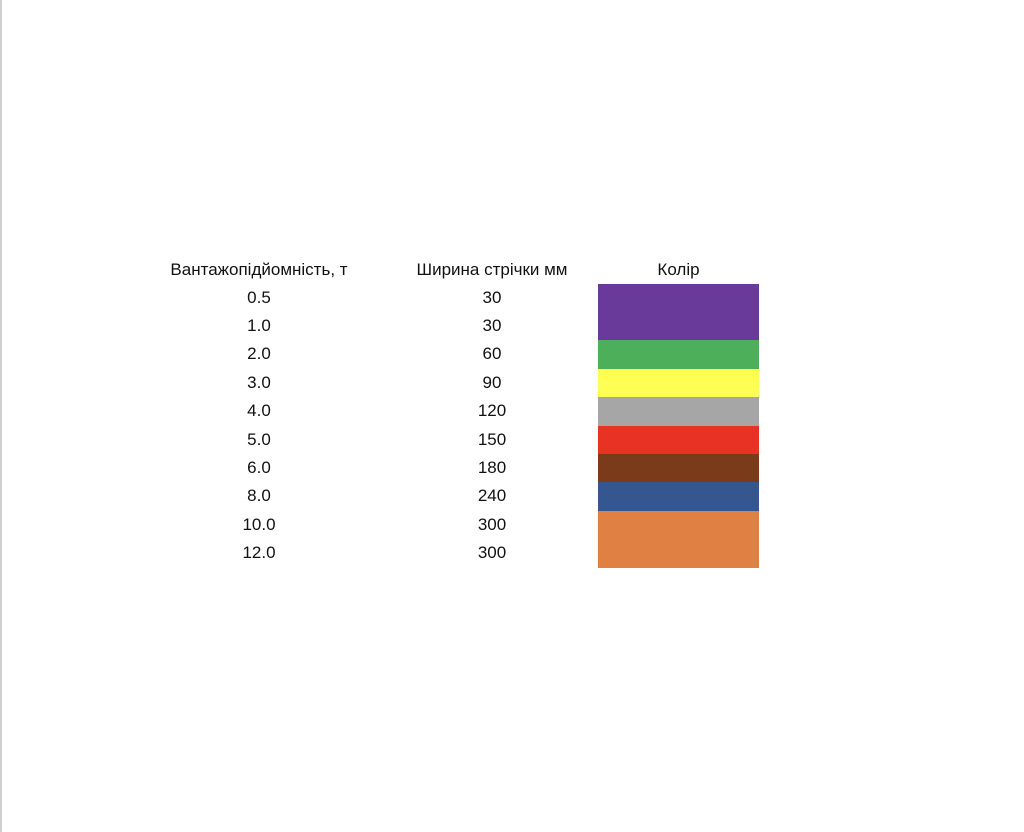  I want to click on width-cell: 90, so click(492, 382).